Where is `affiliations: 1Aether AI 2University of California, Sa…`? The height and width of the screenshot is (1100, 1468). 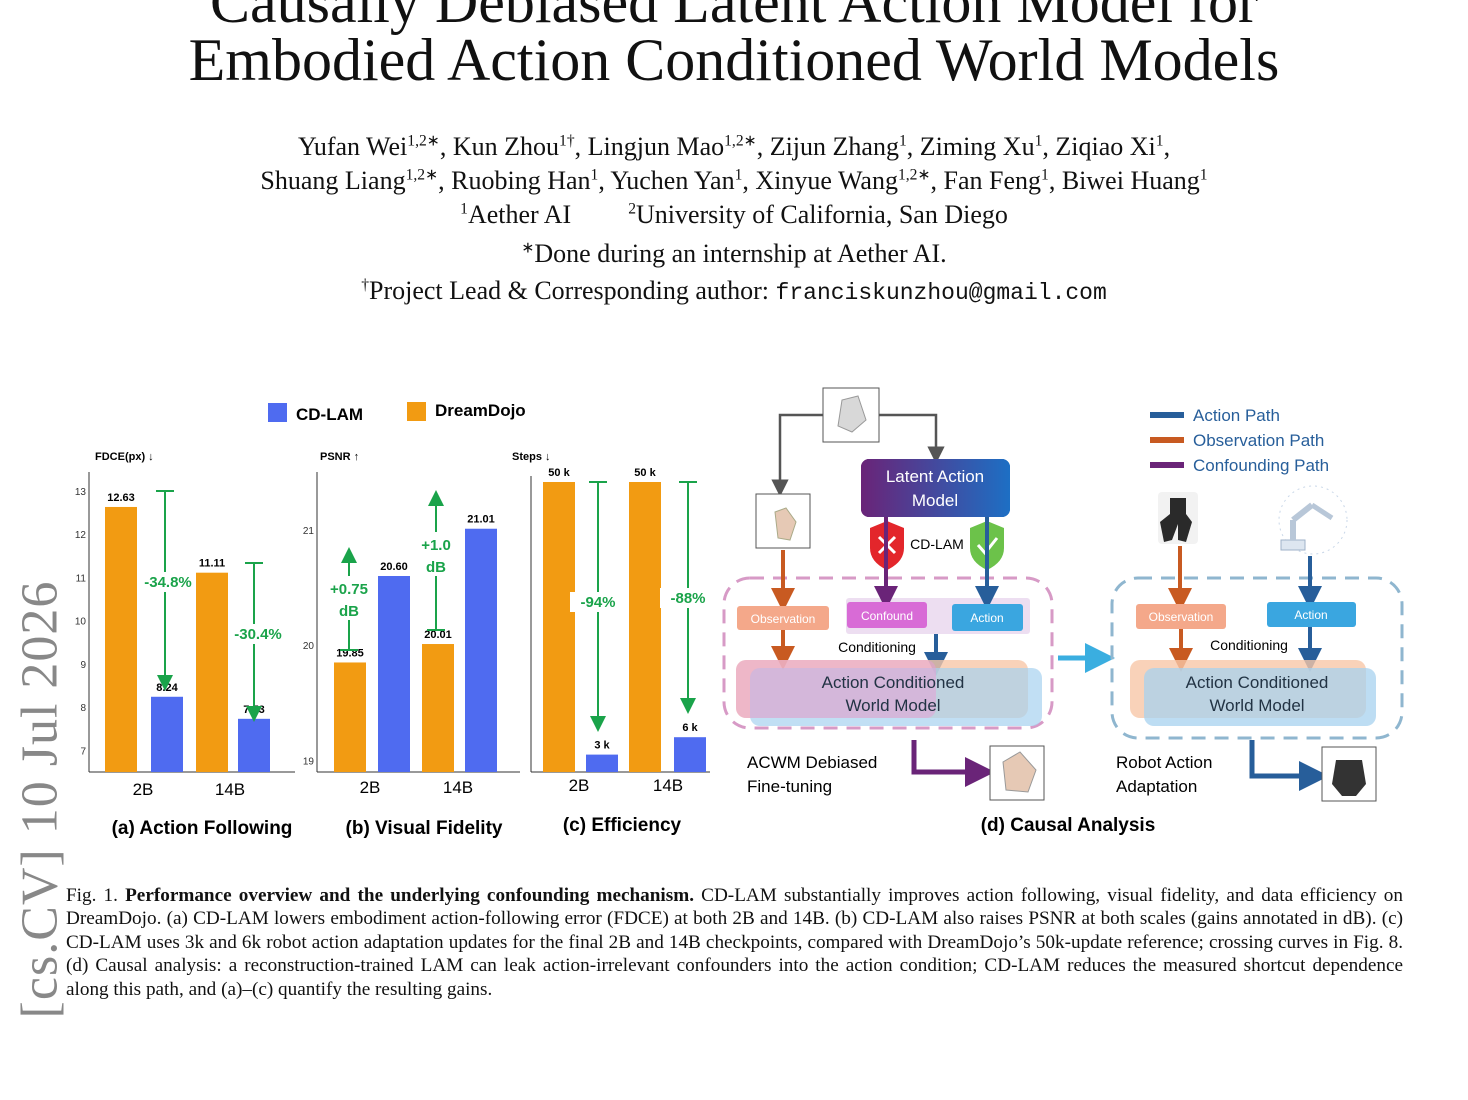 affiliations: 1Aether AI 2University of California, Sa… is located at coordinates (734, 214).